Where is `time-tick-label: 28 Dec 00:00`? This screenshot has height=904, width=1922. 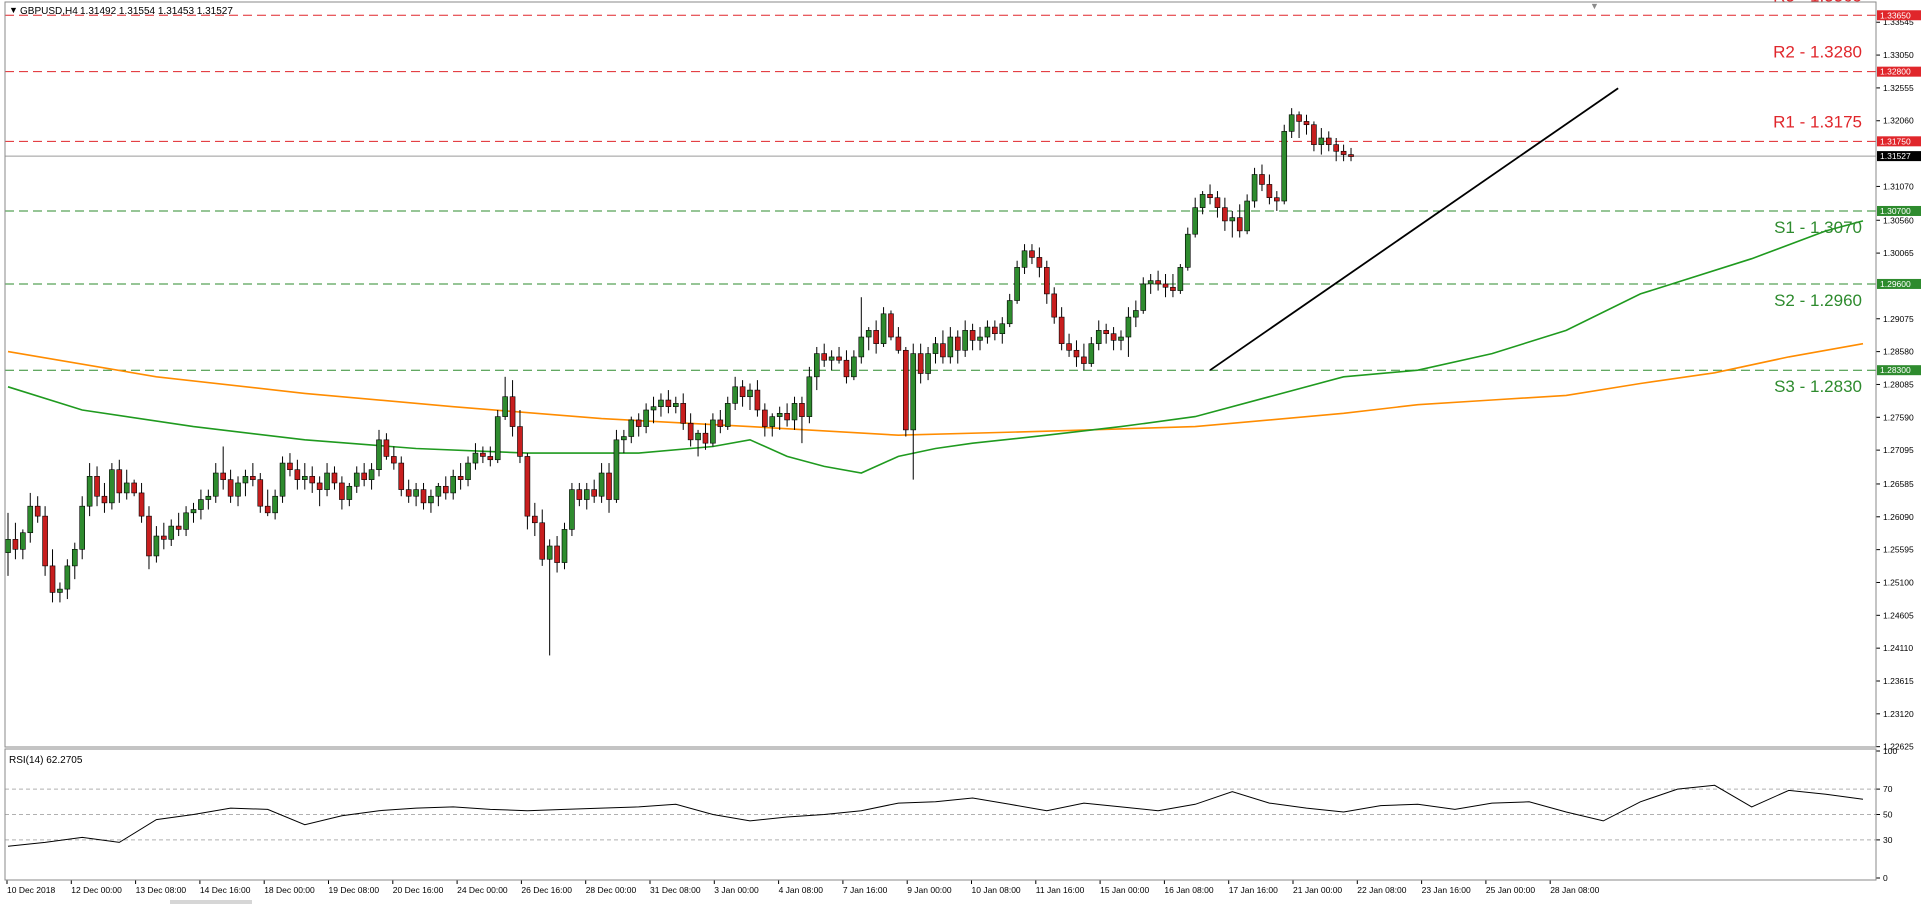 time-tick-label: 28 Dec 00:00 is located at coordinates (611, 890).